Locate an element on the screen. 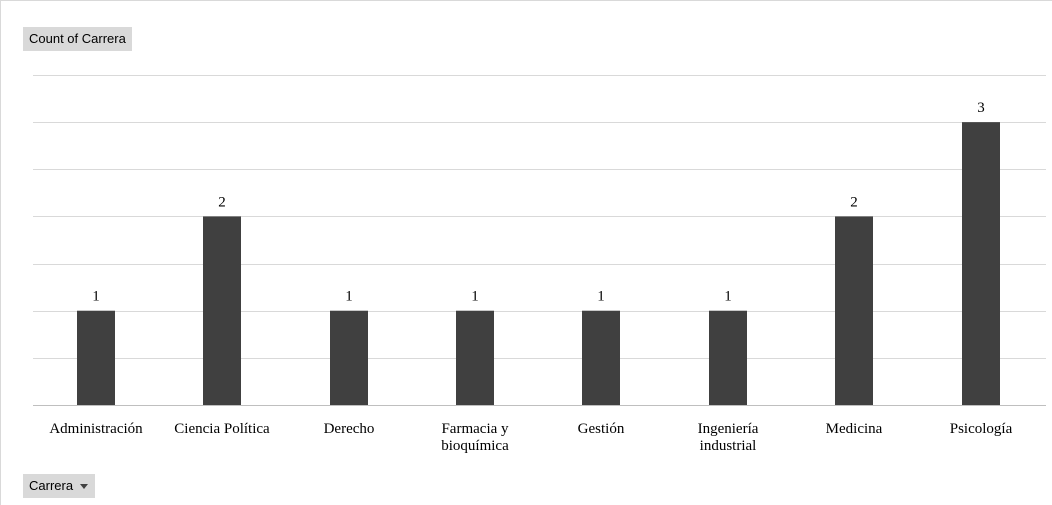 This screenshot has width=1052, height=505. axis-field-button: Carrera is located at coordinates (59, 486).